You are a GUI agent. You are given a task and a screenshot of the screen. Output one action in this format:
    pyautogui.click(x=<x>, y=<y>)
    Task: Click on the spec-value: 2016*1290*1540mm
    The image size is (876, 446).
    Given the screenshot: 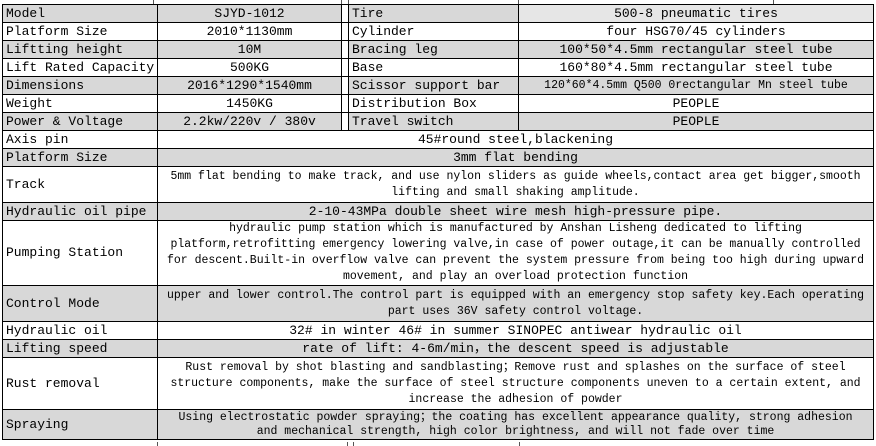 What is the action you would take?
    pyautogui.click(x=249, y=85)
    